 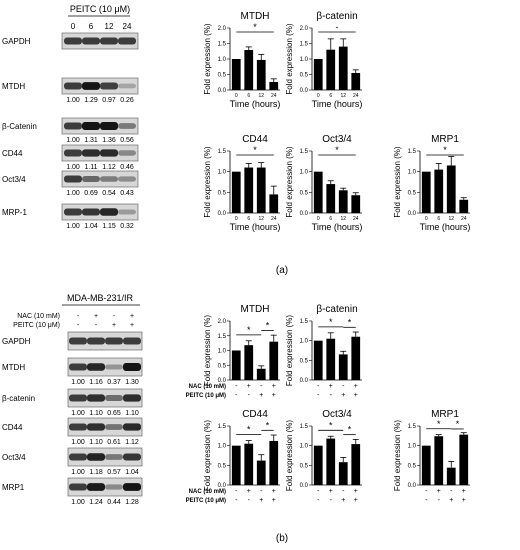 I want to click on band-value: 0.26, so click(x=127, y=100).